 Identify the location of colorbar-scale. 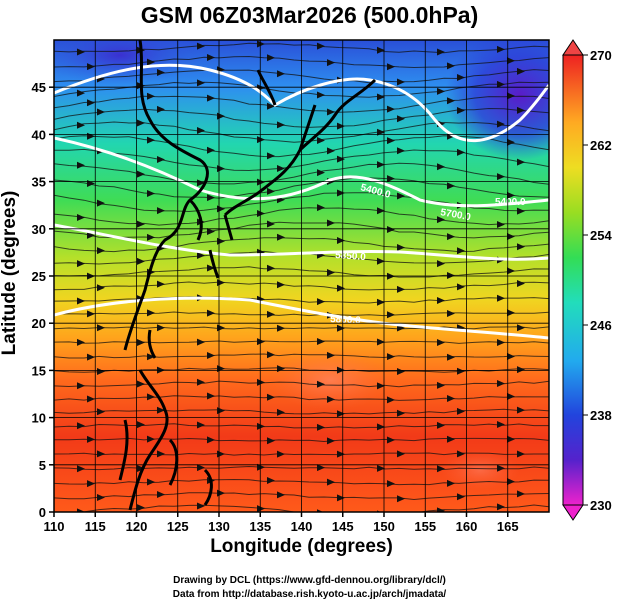
(573, 280).